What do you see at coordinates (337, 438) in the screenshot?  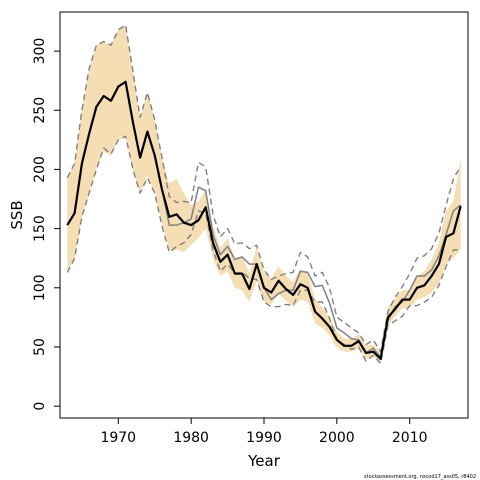 I see `x-tick-label: 2000` at bounding box center [337, 438].